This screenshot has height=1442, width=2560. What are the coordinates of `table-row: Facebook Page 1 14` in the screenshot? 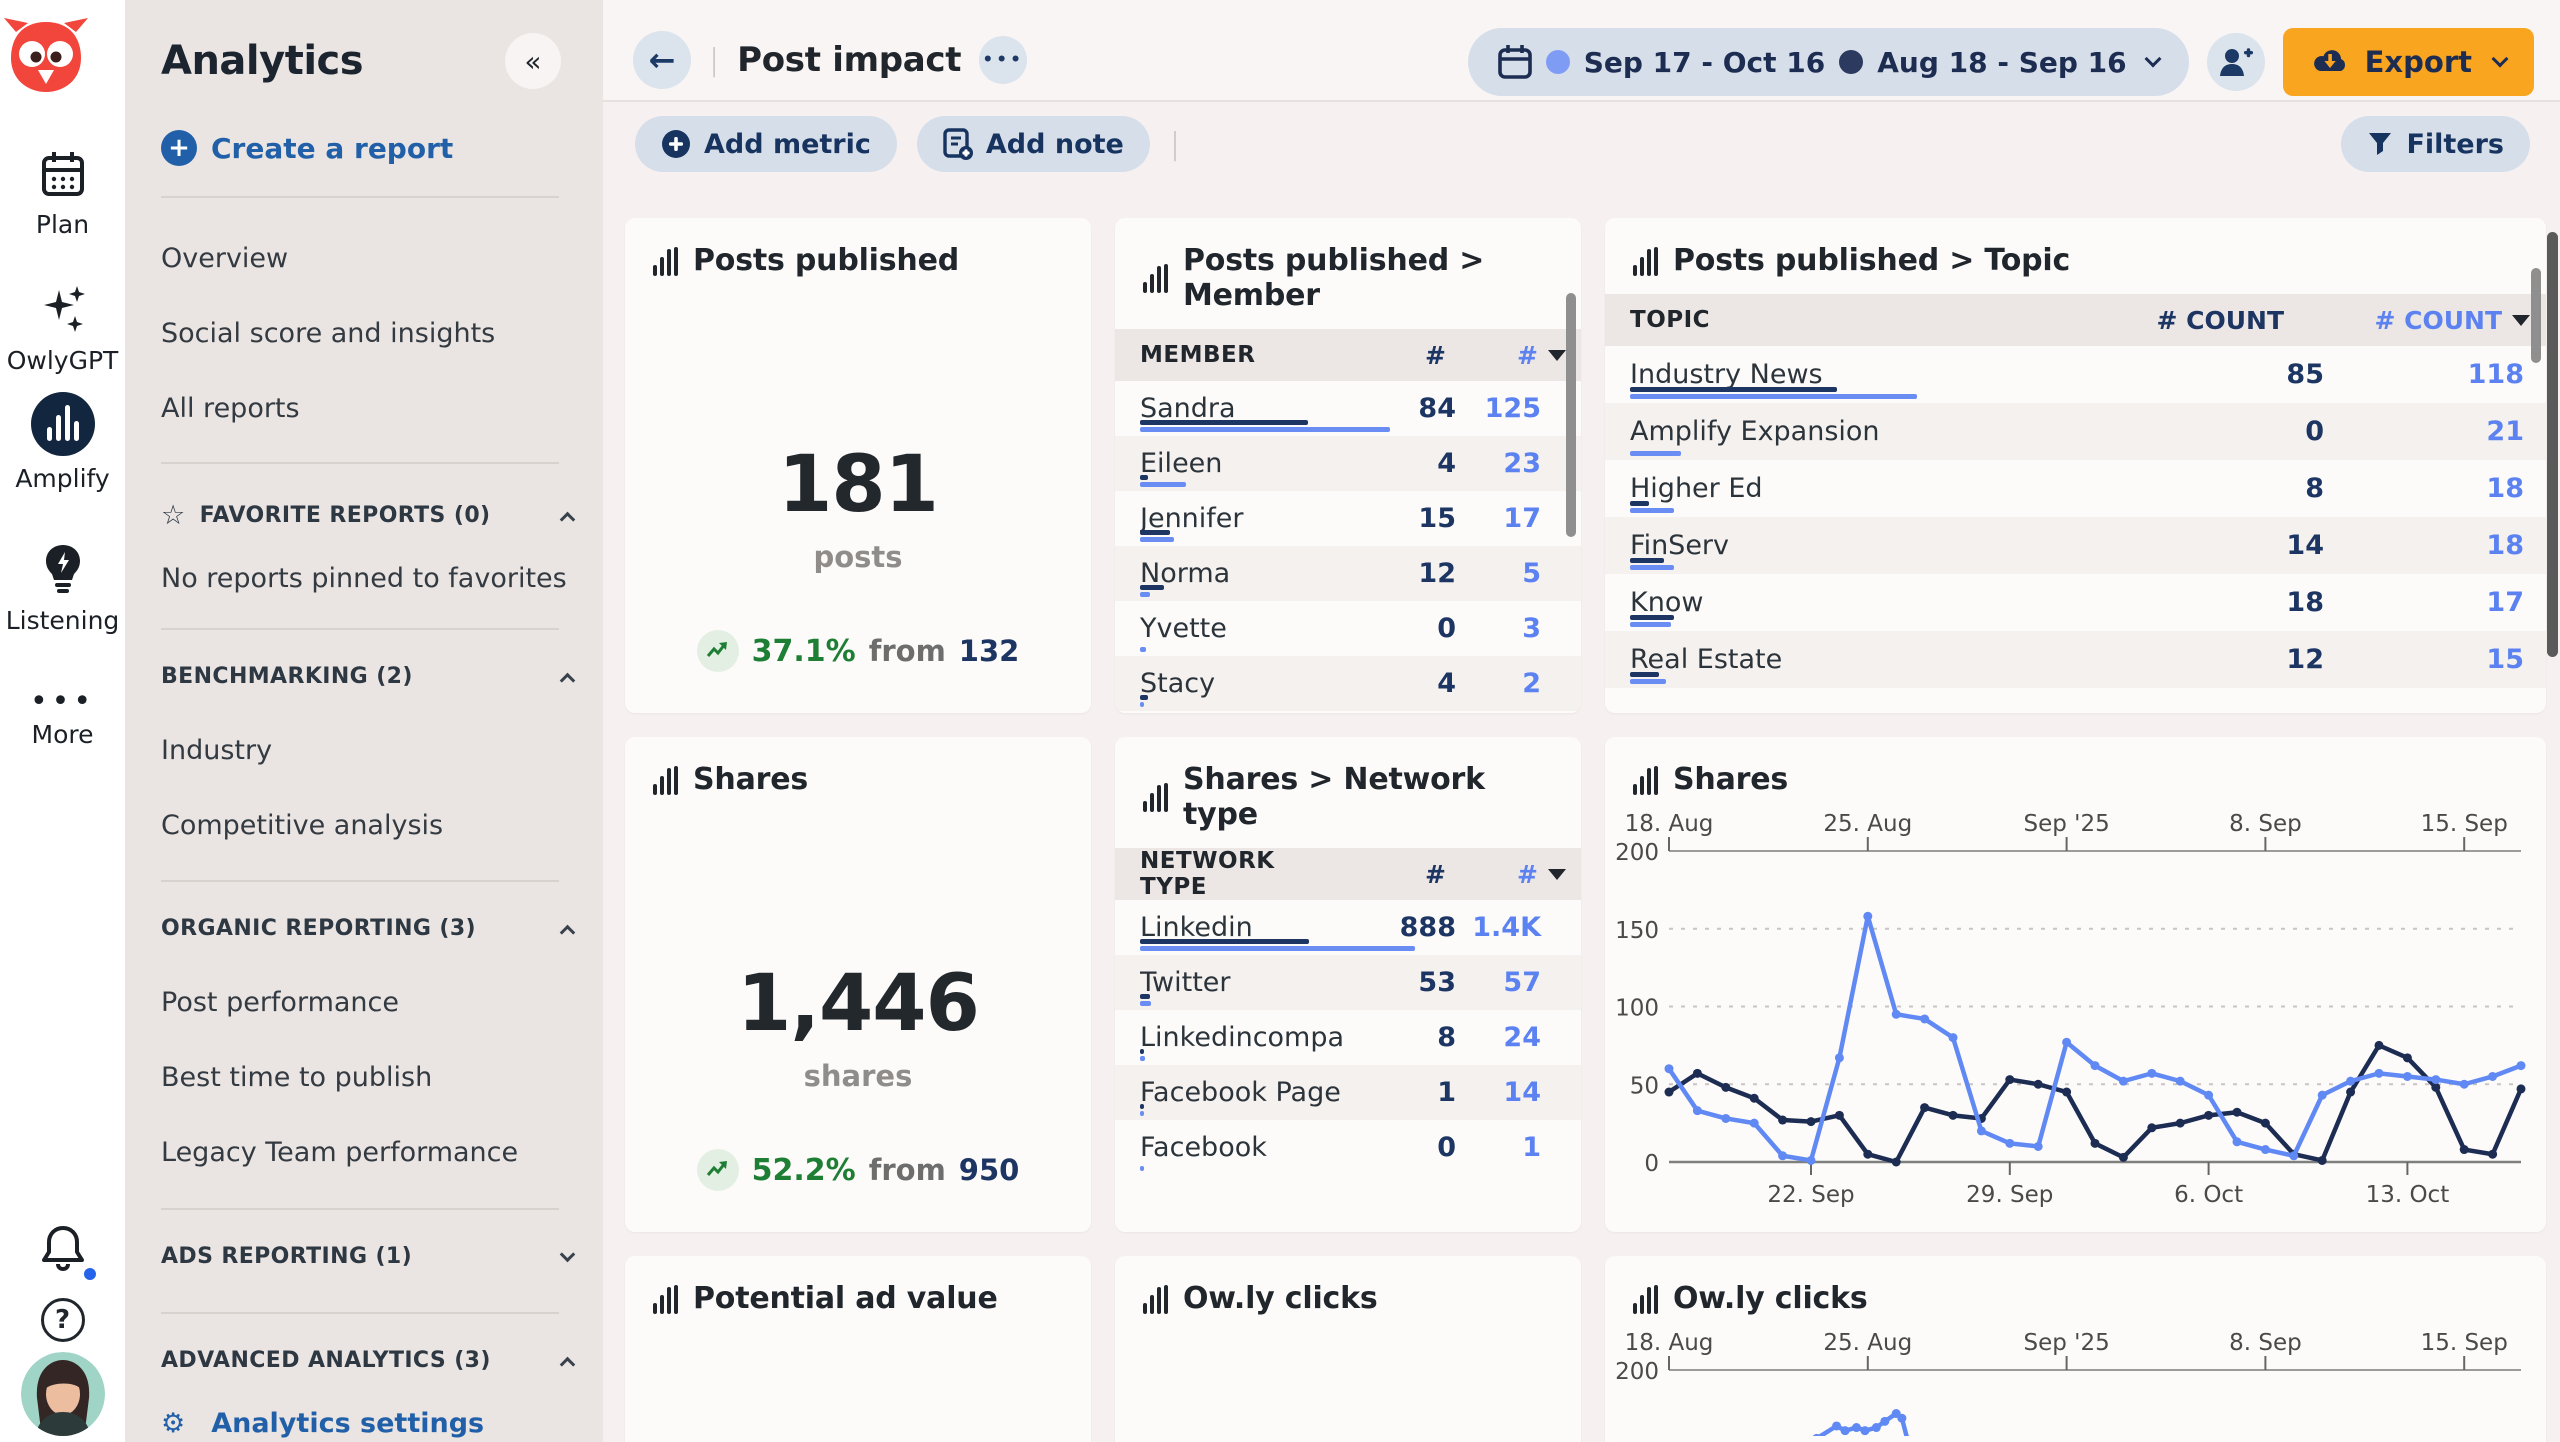 It's located at (1348, 1092).